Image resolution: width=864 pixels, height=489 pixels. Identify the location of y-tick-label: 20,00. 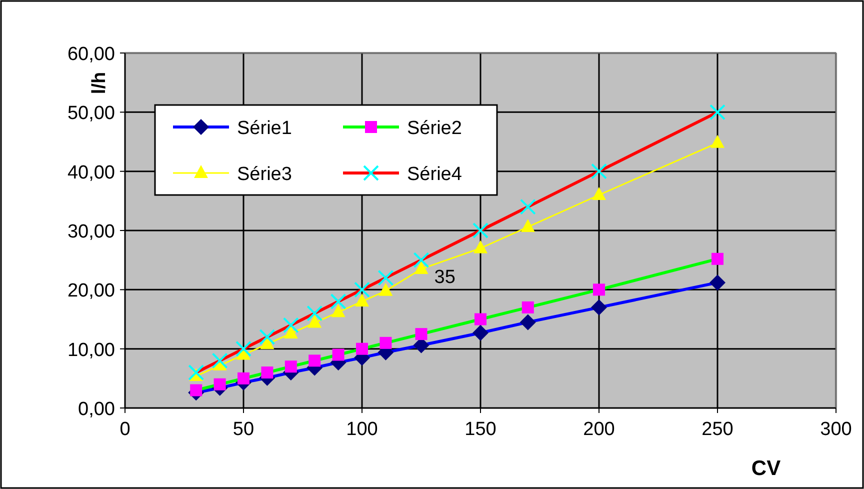
(91, 291).